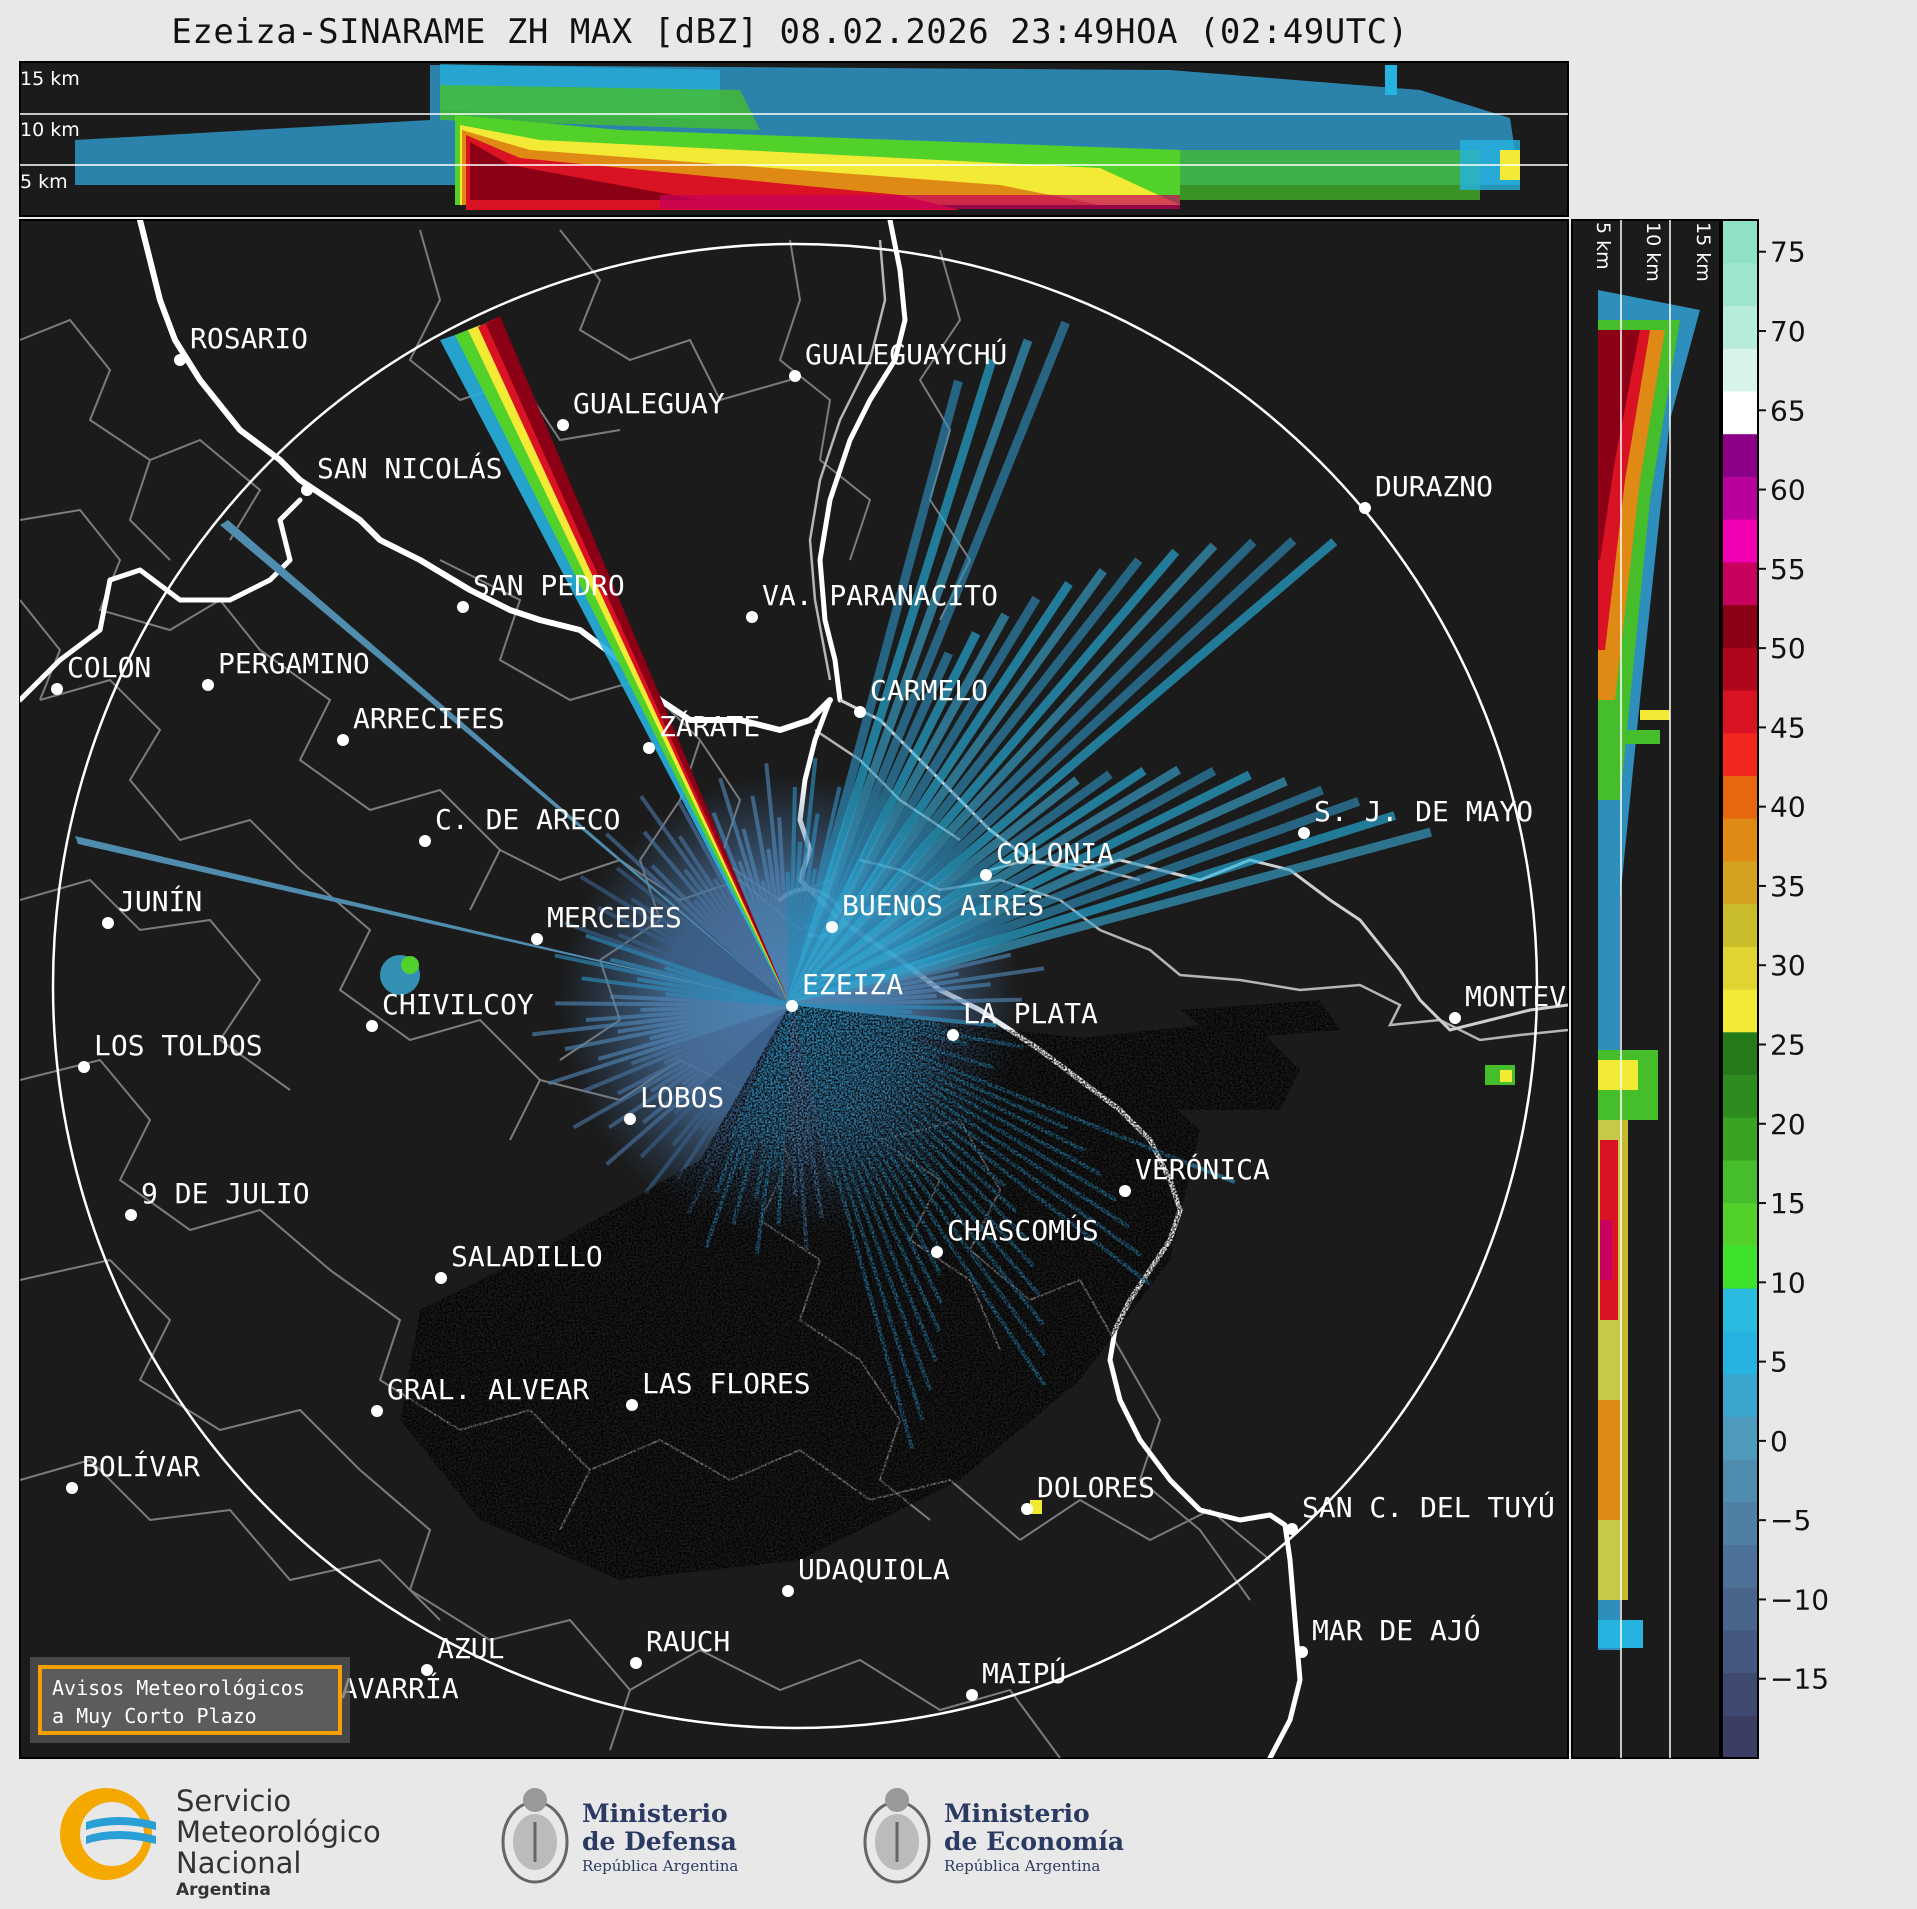  I want to click on city-label: EZEIZA, so click(852, 984).